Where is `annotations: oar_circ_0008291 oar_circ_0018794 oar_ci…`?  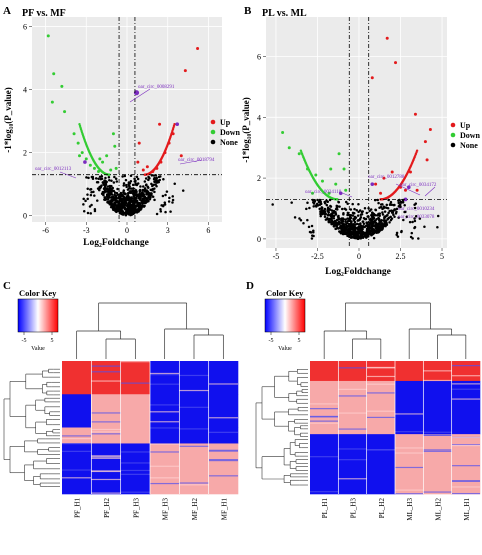 annotations: oar_circ_0008291 oar_circ_0018794 oar_ci… is located at coordinates (125, 132).